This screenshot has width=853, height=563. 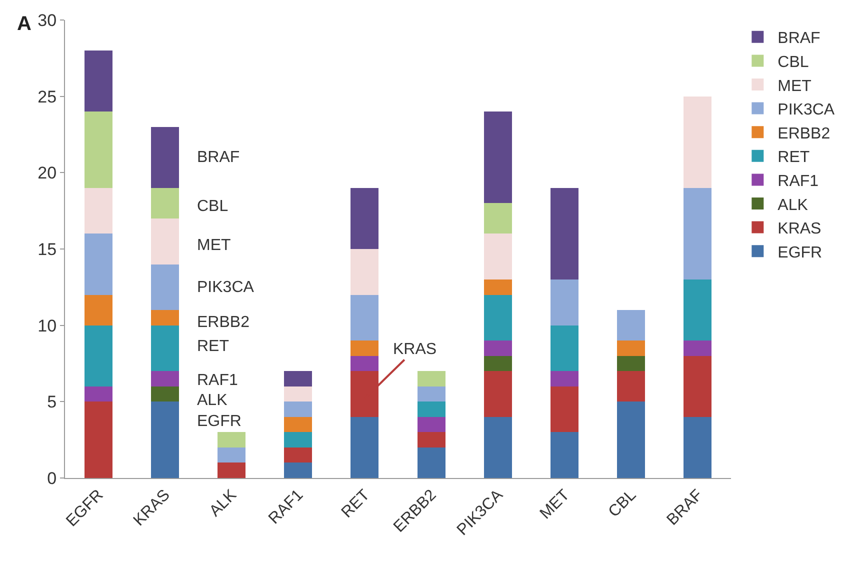 What do you see at coordinates (799, 39) in the screenshot?
I see `legend-label: BRAF` at bounding box center [799, 39].